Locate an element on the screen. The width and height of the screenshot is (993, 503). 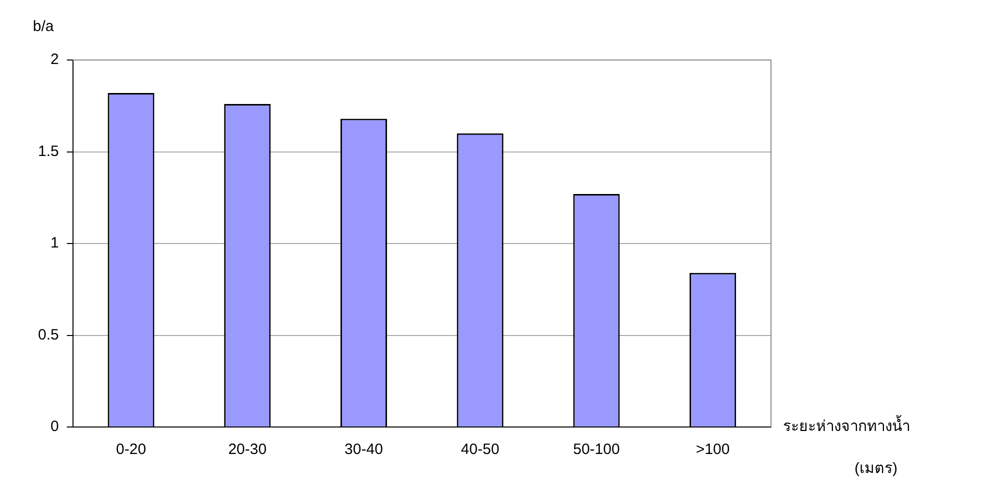
x-tick-label: 0-20 is located at coordinates (131, 449).